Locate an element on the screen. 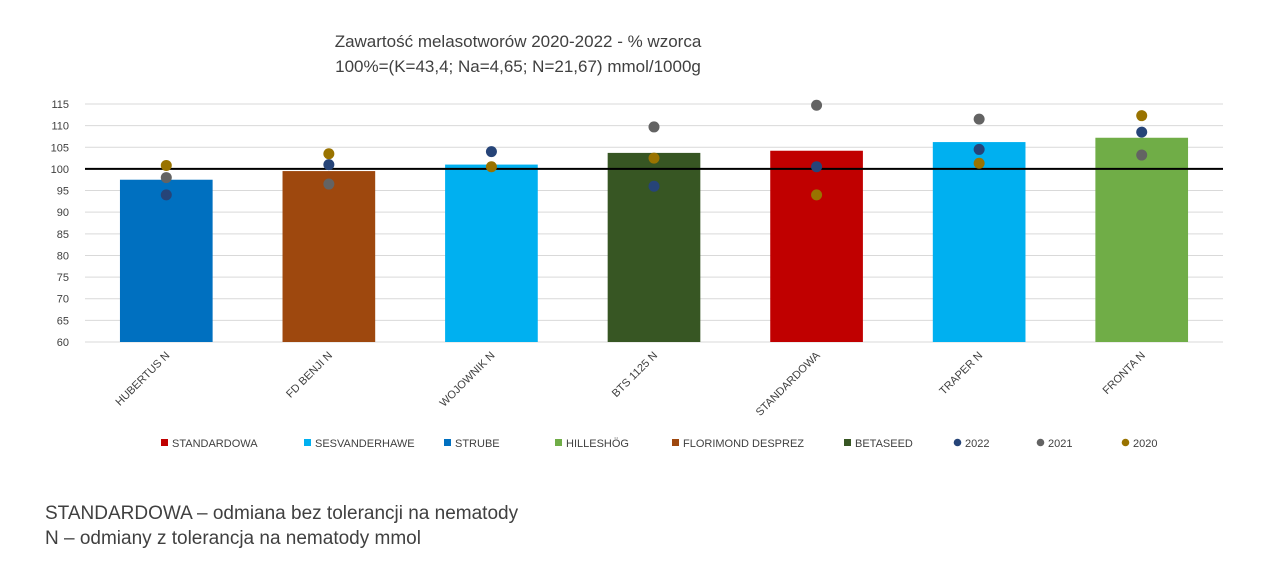  y-tick-label: 105 is located at coordinates (60, 148).